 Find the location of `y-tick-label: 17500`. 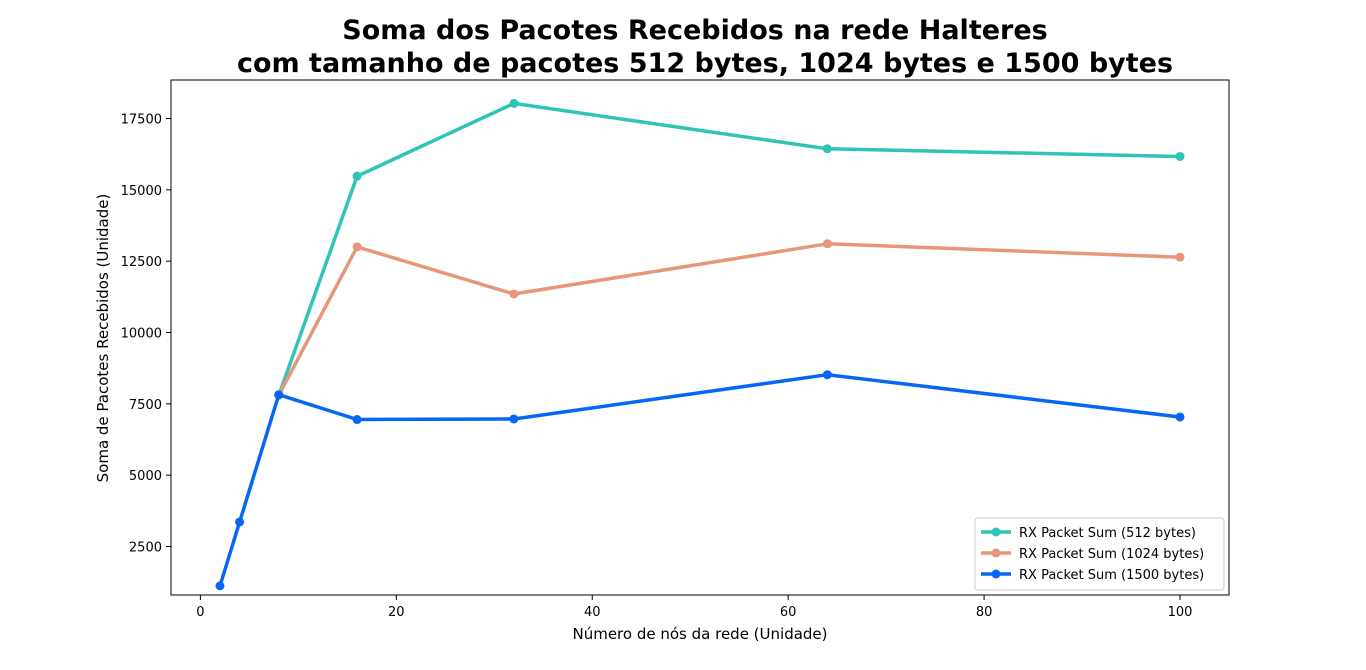

y-tick-label: 17500 is located at coordinates (141, 120).